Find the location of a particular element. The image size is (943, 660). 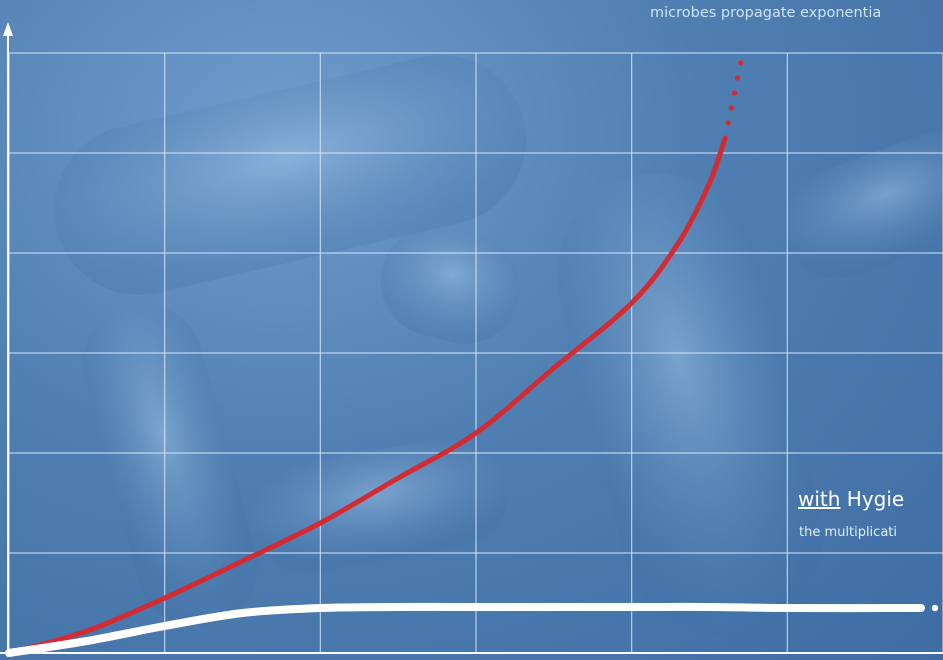

exponential-growth-label: microbes propagate exponentia is located at coordinates (766, 13).